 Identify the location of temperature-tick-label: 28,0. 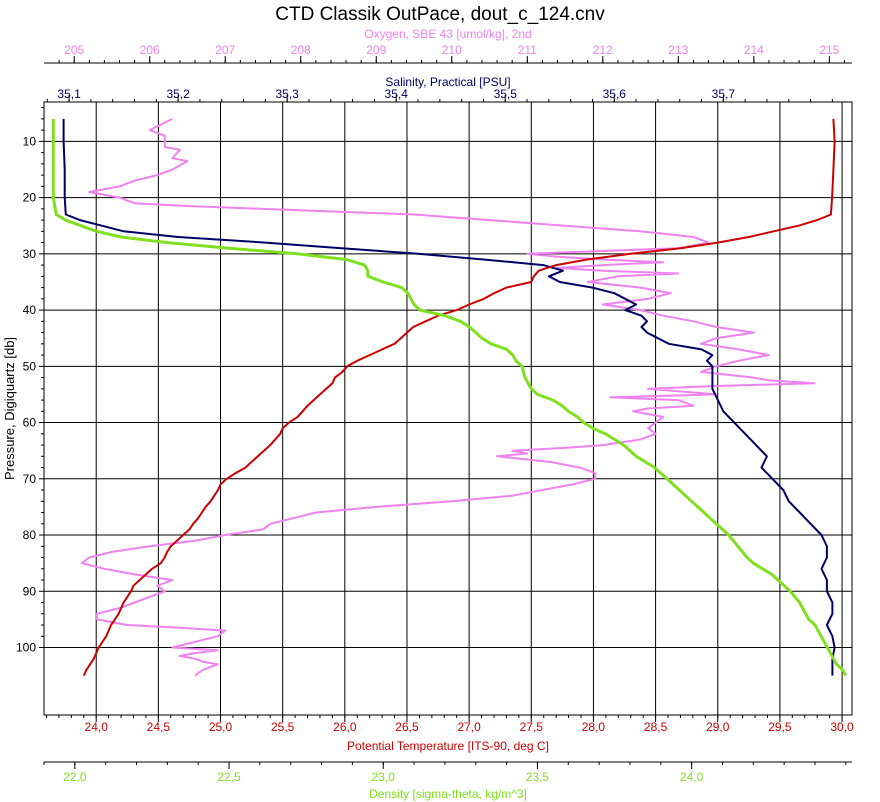
(594, 727).